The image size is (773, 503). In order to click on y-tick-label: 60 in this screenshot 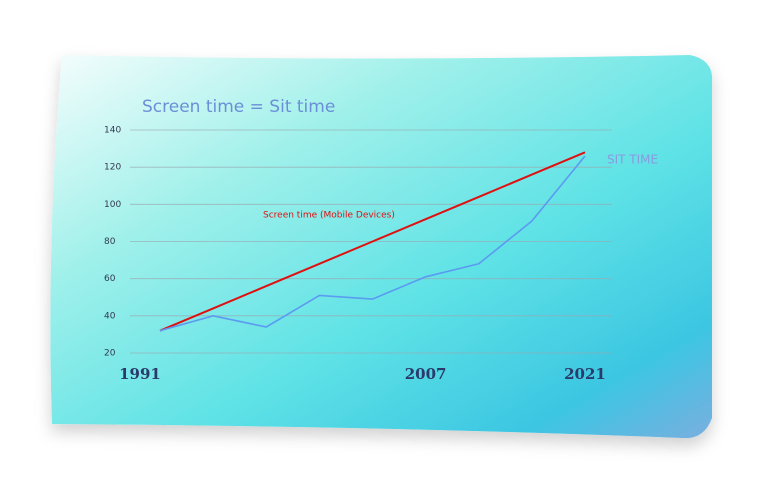, I will do `click(110, 279)`.